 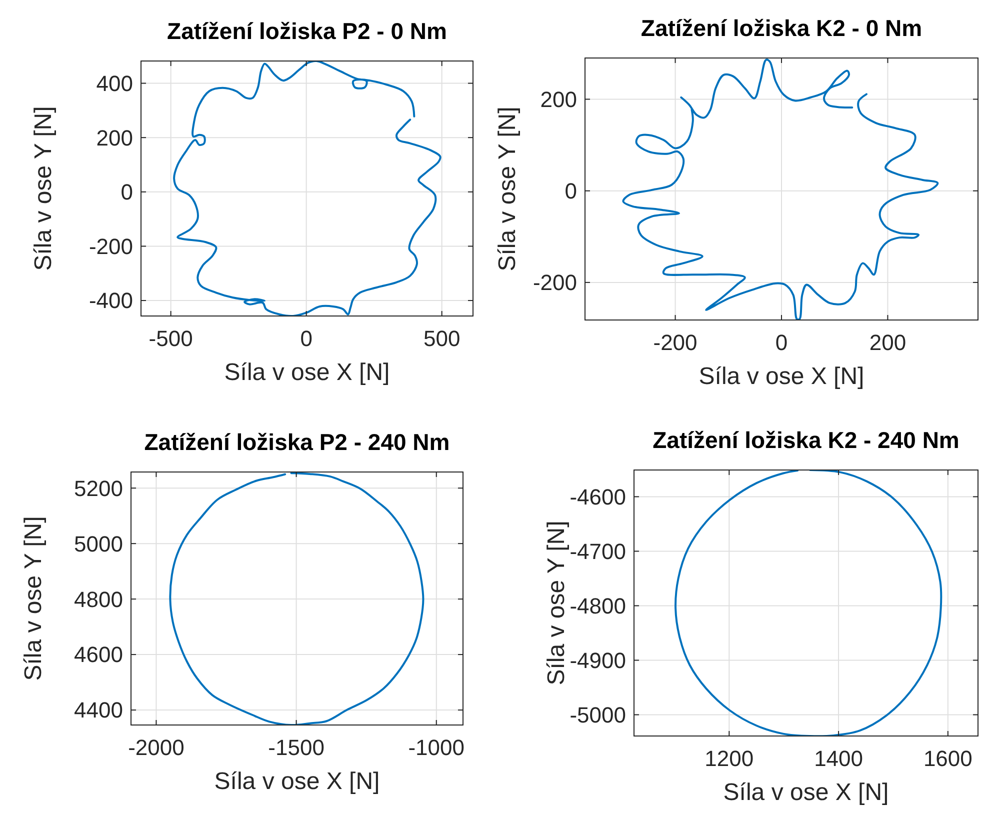 I want to click on y-tick-label: 400, so click(x=114, y=83).